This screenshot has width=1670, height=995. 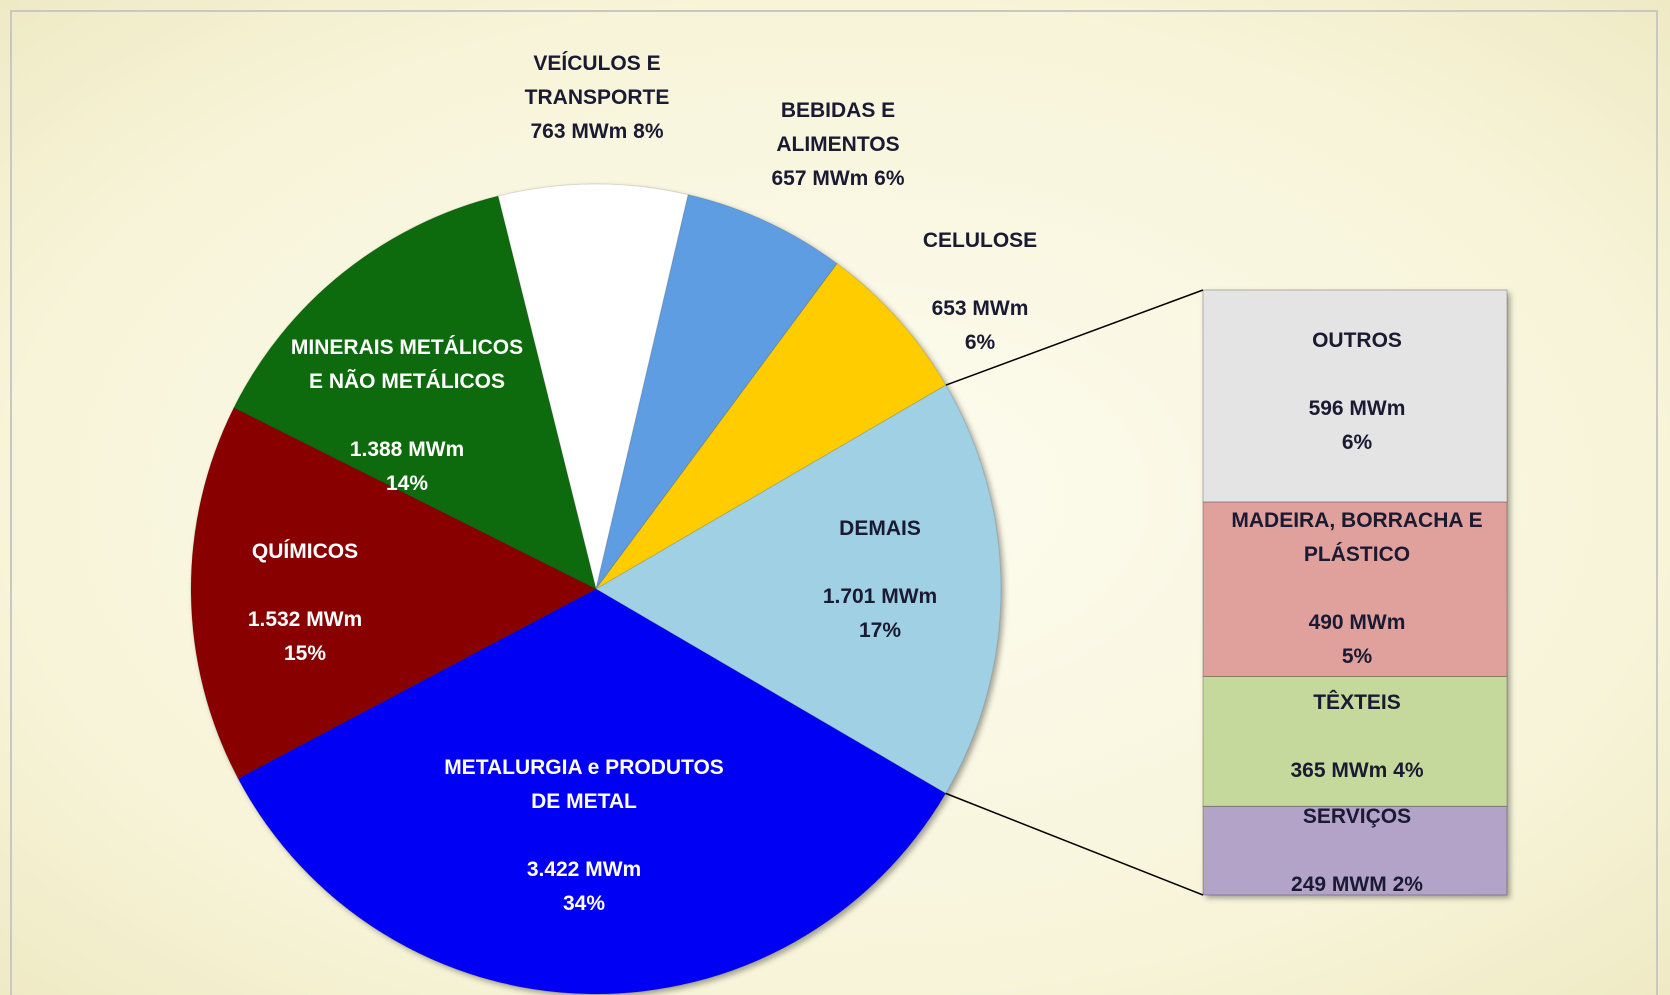 I want to click on data-label: VEÍCULOS E TRANSPORTE 763 MWm 8%, so click(x=597, y=98).